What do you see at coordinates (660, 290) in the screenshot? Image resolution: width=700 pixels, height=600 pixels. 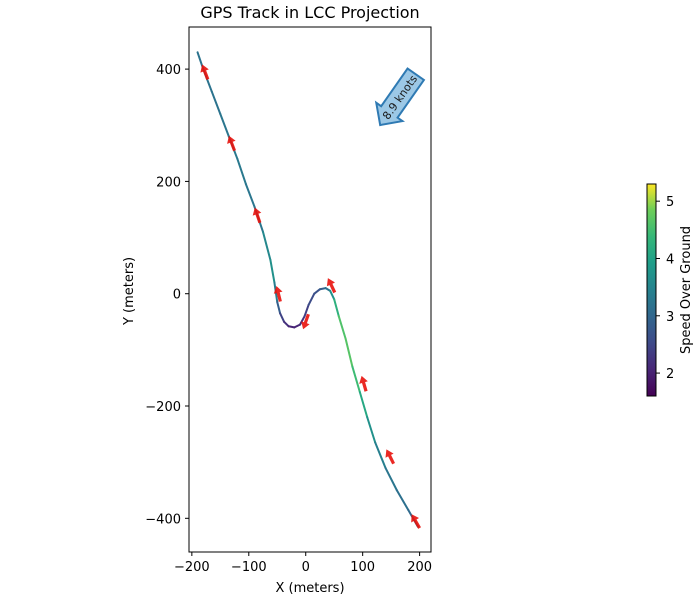 I see `colorbar: 2 3 4 5` at bounding box center [660, 290].